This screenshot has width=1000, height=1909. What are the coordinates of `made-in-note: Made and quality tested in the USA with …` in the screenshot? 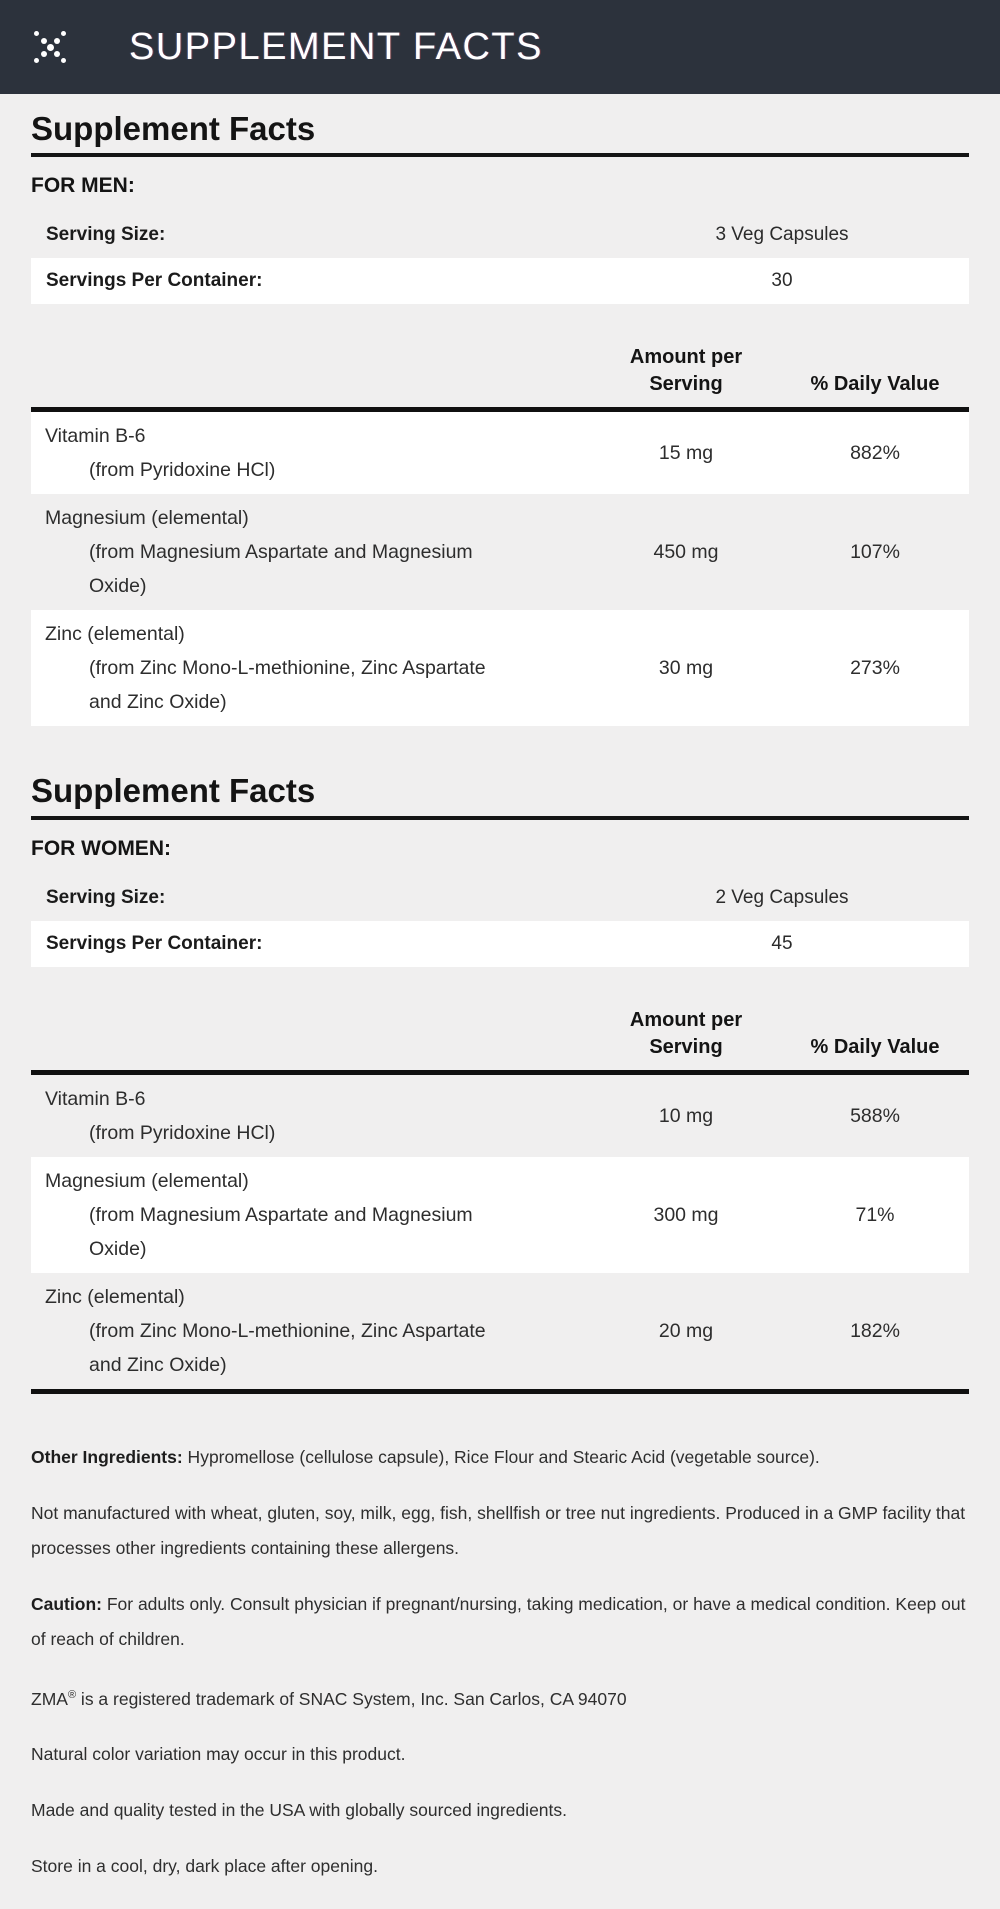 It's located at (299, 1810).